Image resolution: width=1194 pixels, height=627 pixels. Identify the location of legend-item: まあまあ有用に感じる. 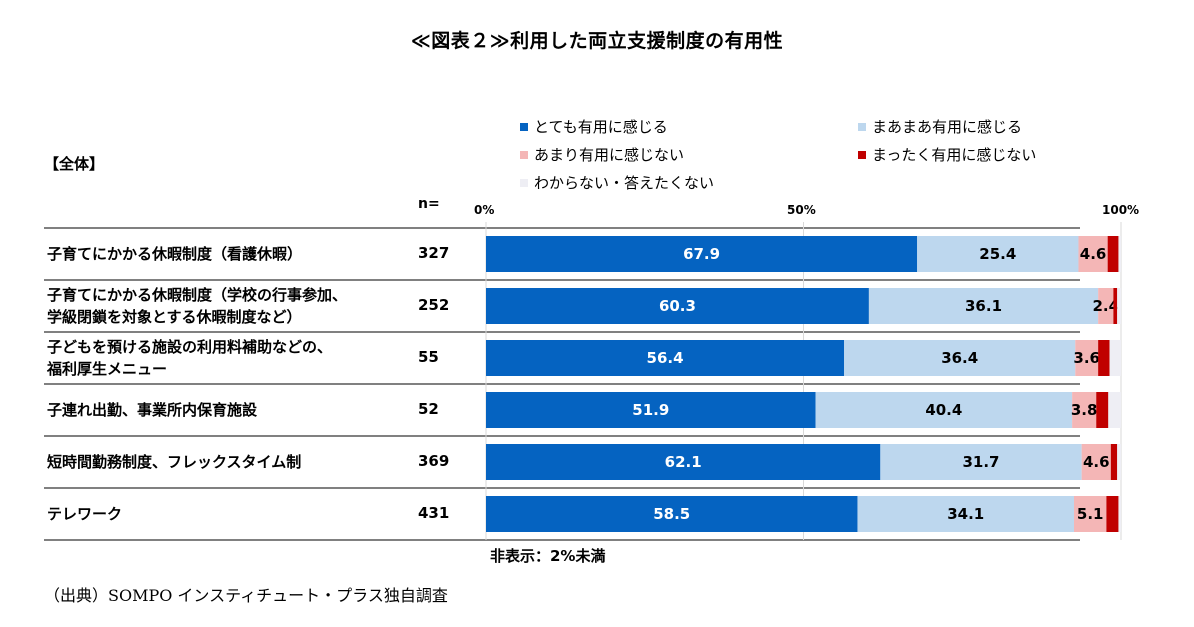
(940, 126).